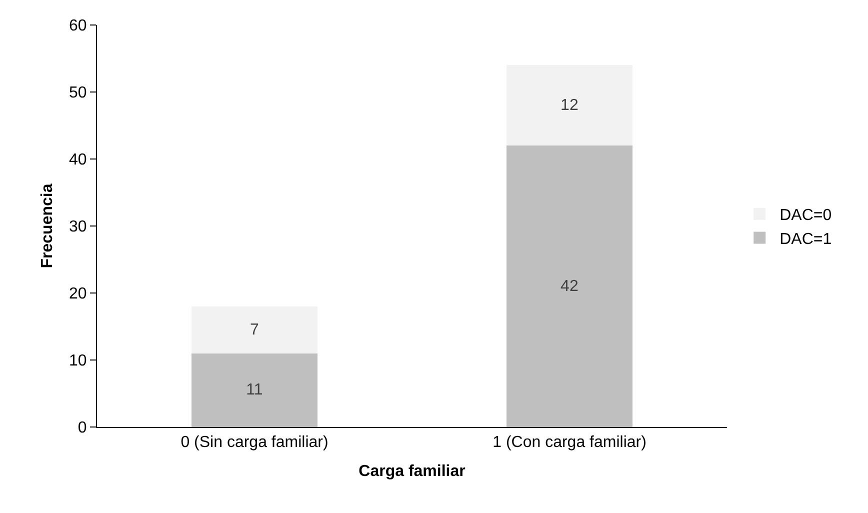  What do you see at coordinates (78, 93) in the screenshot?
I see `y-tick-label: 50` at bounding box center [78, 93].